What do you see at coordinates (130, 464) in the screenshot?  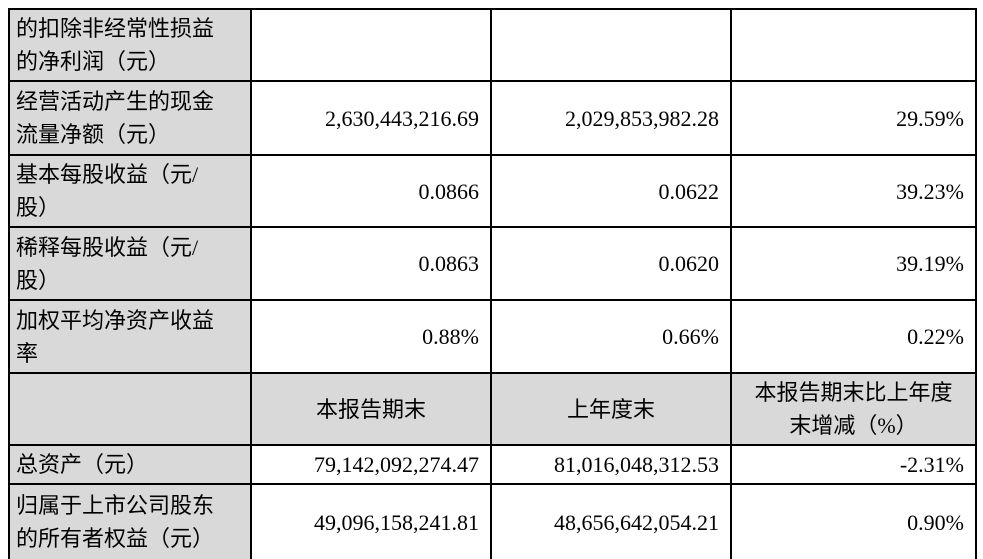 I see `row-label: 总资产（元）` at bounding box center [130, 464].